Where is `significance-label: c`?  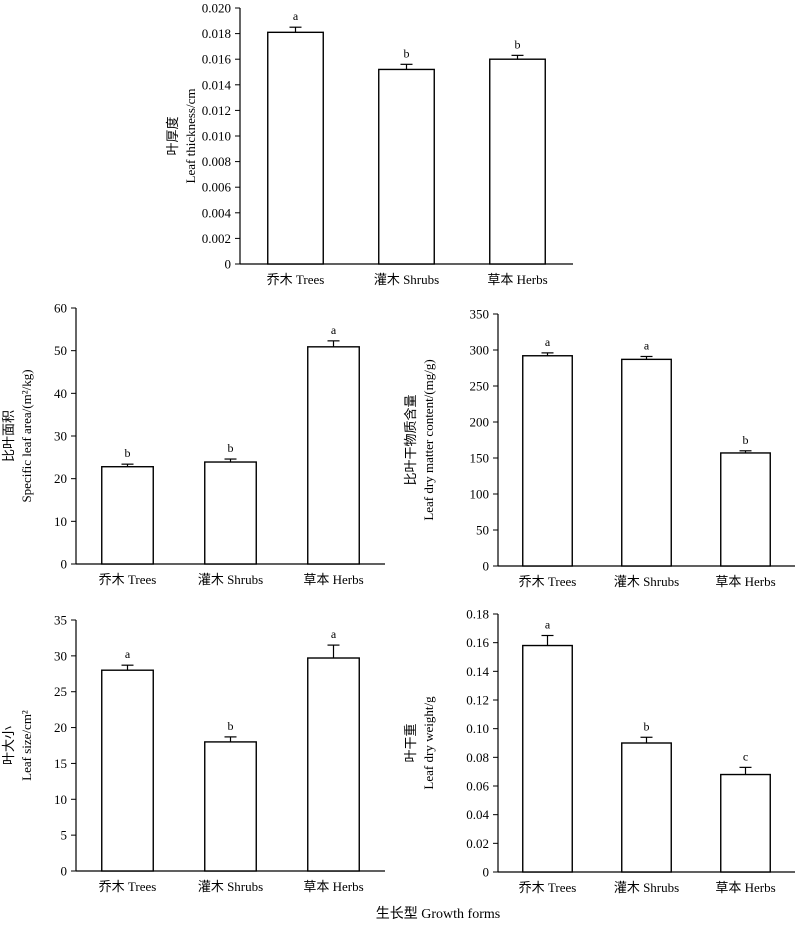 significance-label: c is located at coordinates (745, 756).